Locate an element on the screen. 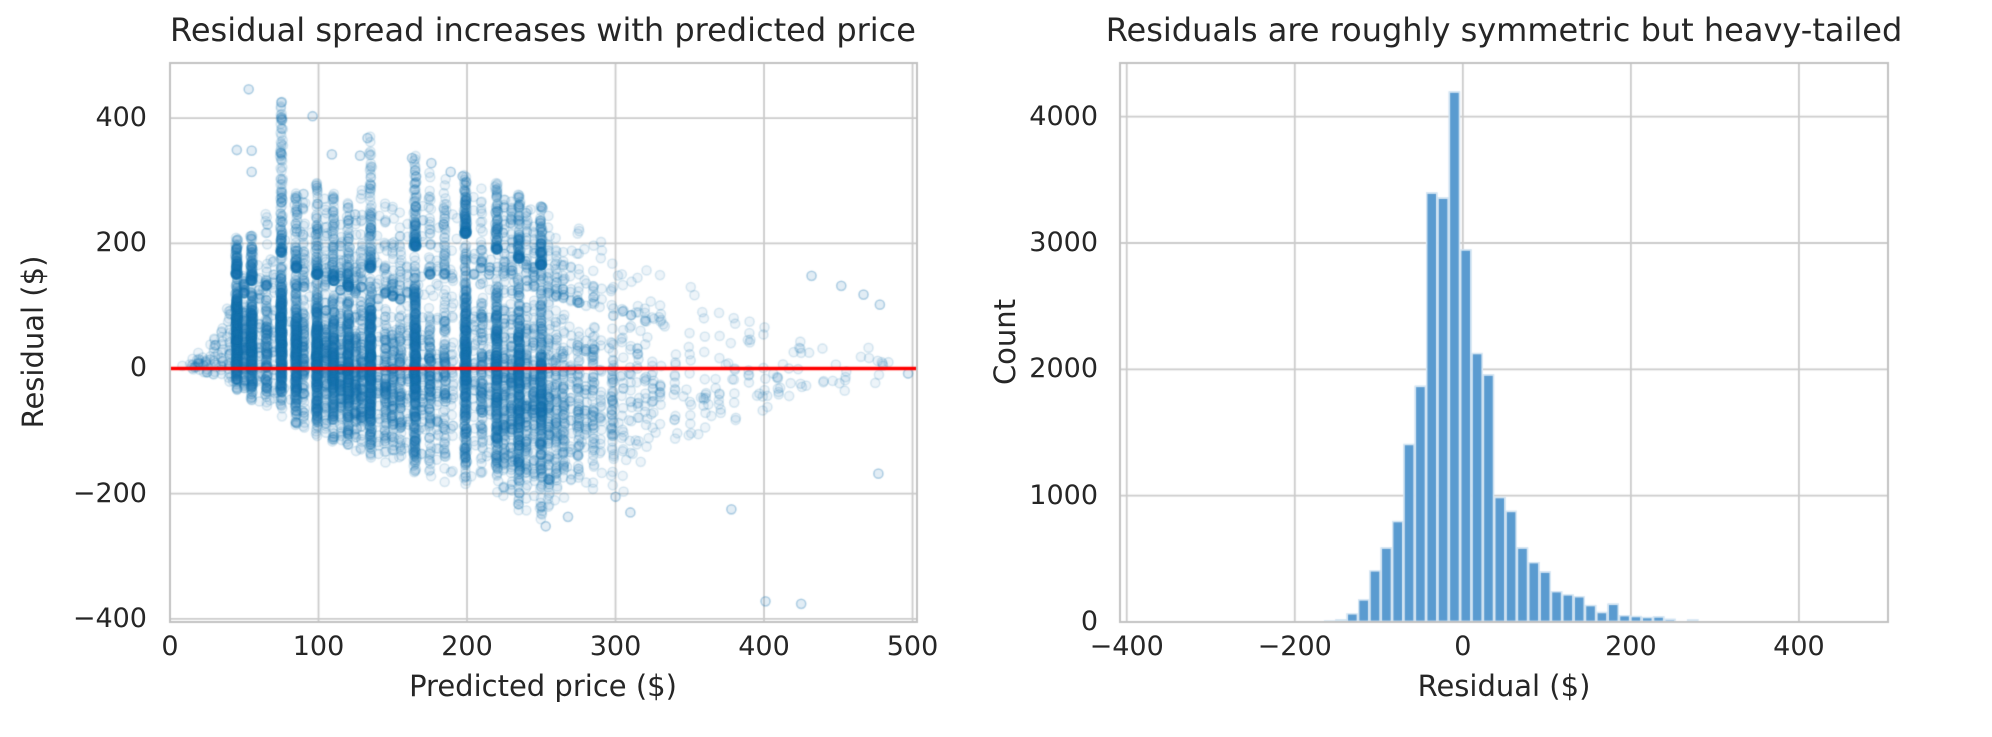 Image resolution: width=1992 pixels, height=737 pixels. scatter-x-tick-label: 100 is located at coordinates (318, 646).